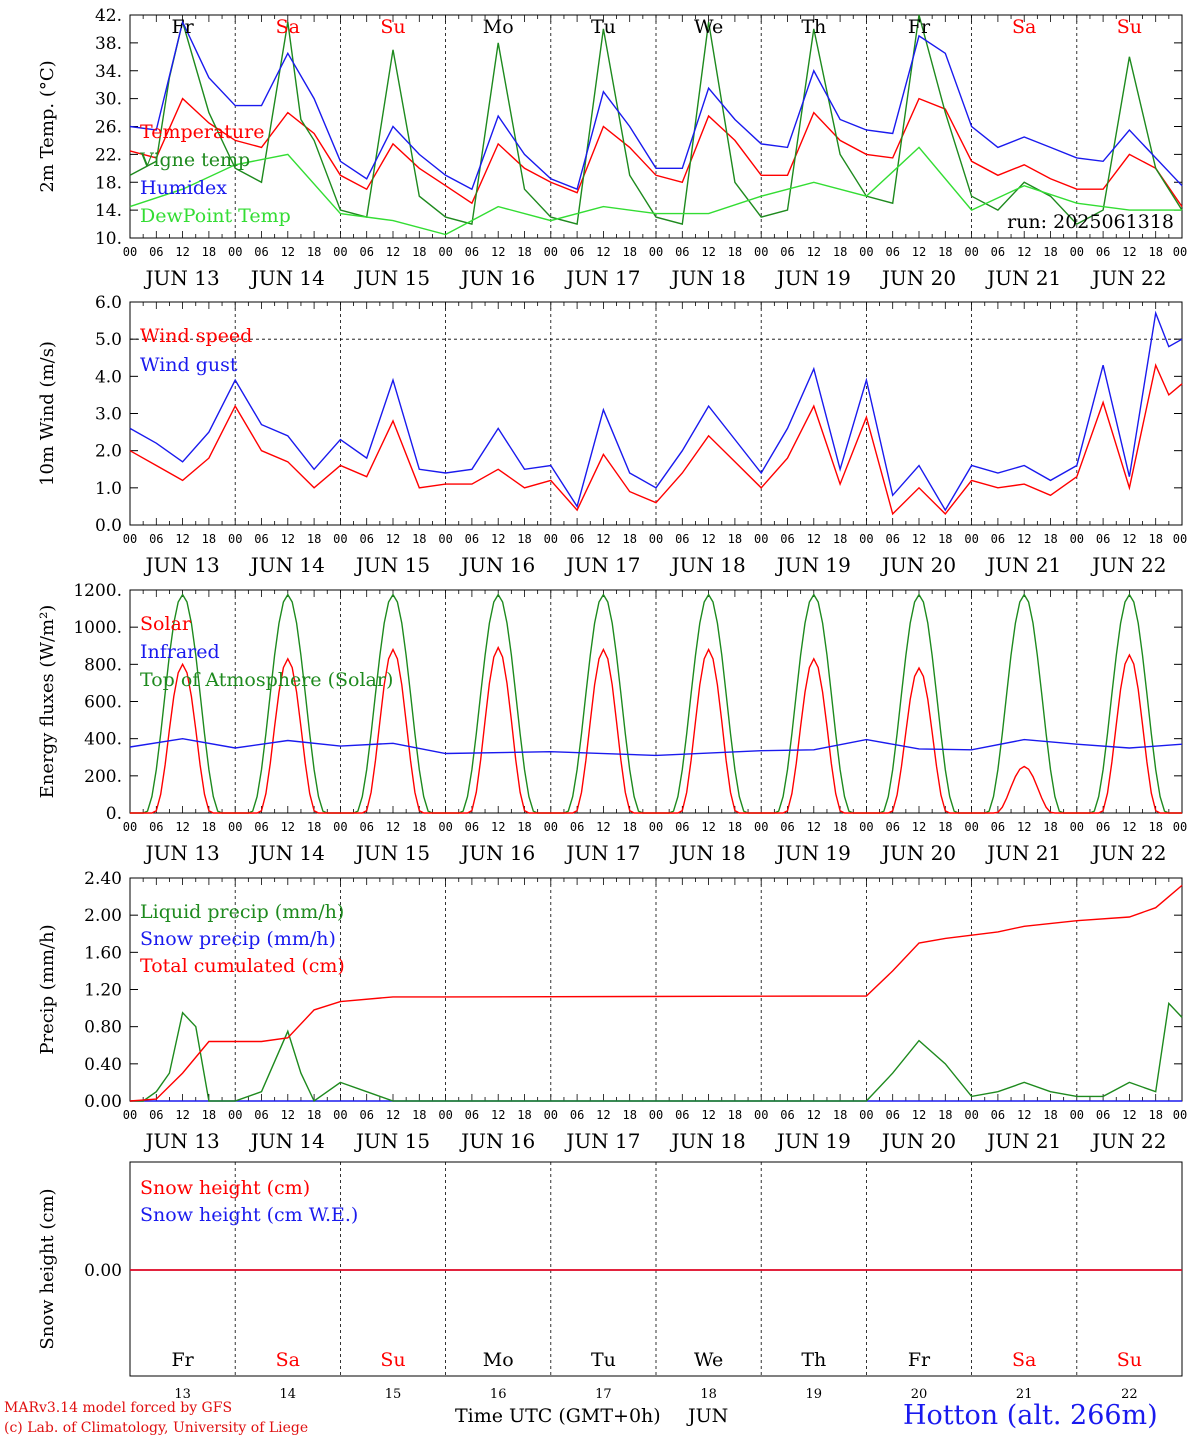 The height and width of the screenshot is (1440, 1194). I want to click on weekday-label: Mo, so click(498, 27).